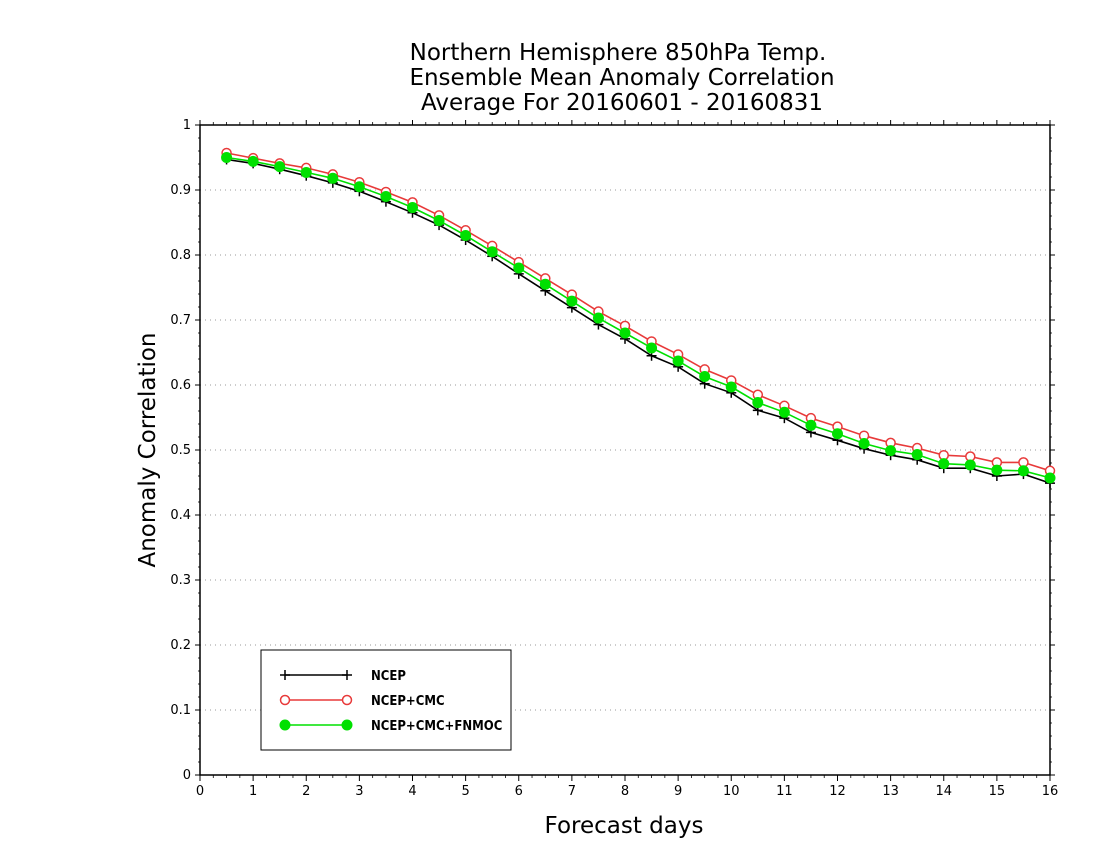 The height and width of the screenshot is (850, 1100). What do you see at coordinates (465, 791) in the screenshot?
I see `x-tick-label: 5` at bounding box center [465, 791].